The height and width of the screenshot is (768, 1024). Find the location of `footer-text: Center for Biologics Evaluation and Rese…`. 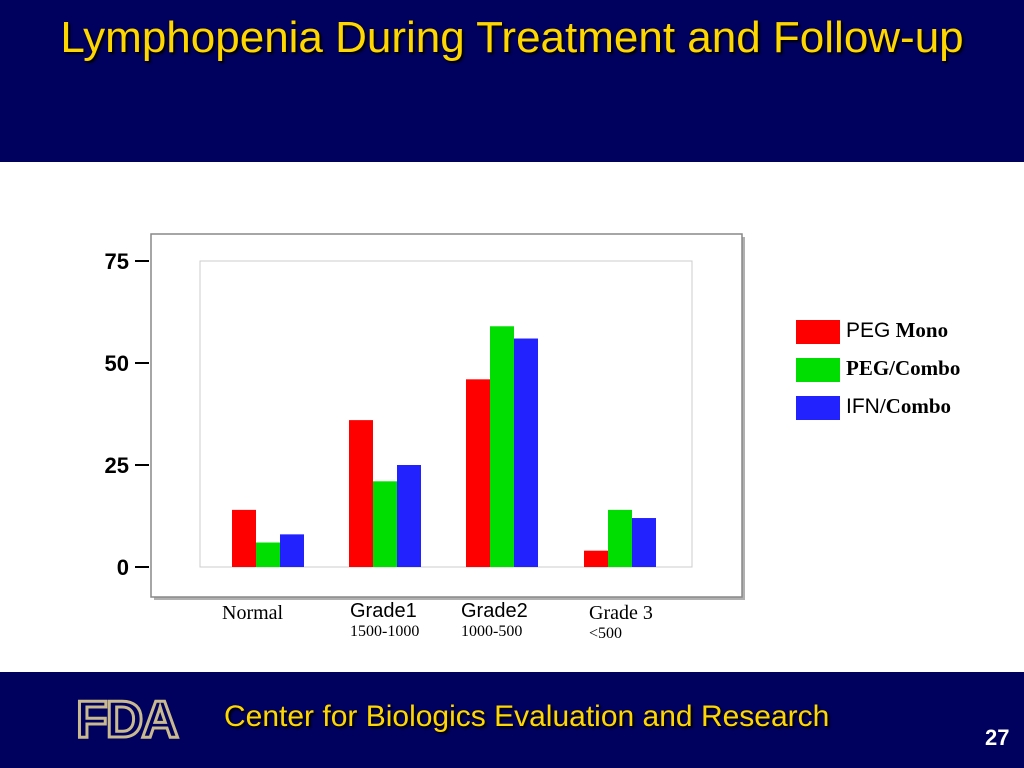

footer-text: Center for Biologics Evaluation and Rese… is located at coordinates (527, 716).